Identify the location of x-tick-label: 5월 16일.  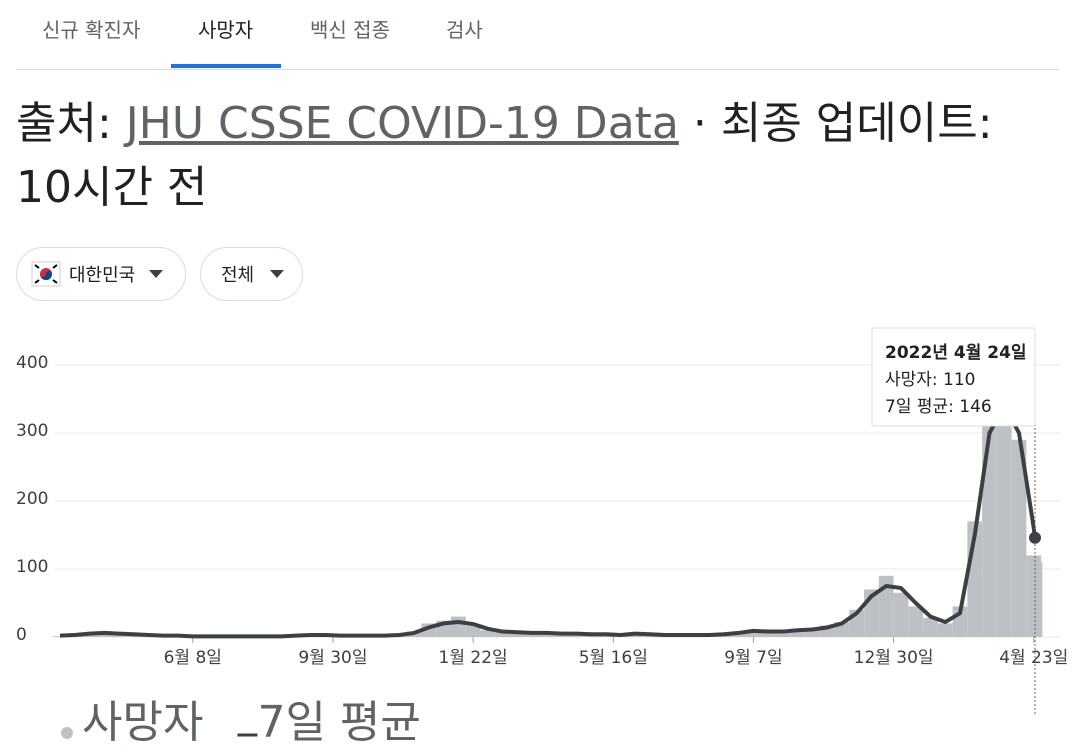
(613, 658).